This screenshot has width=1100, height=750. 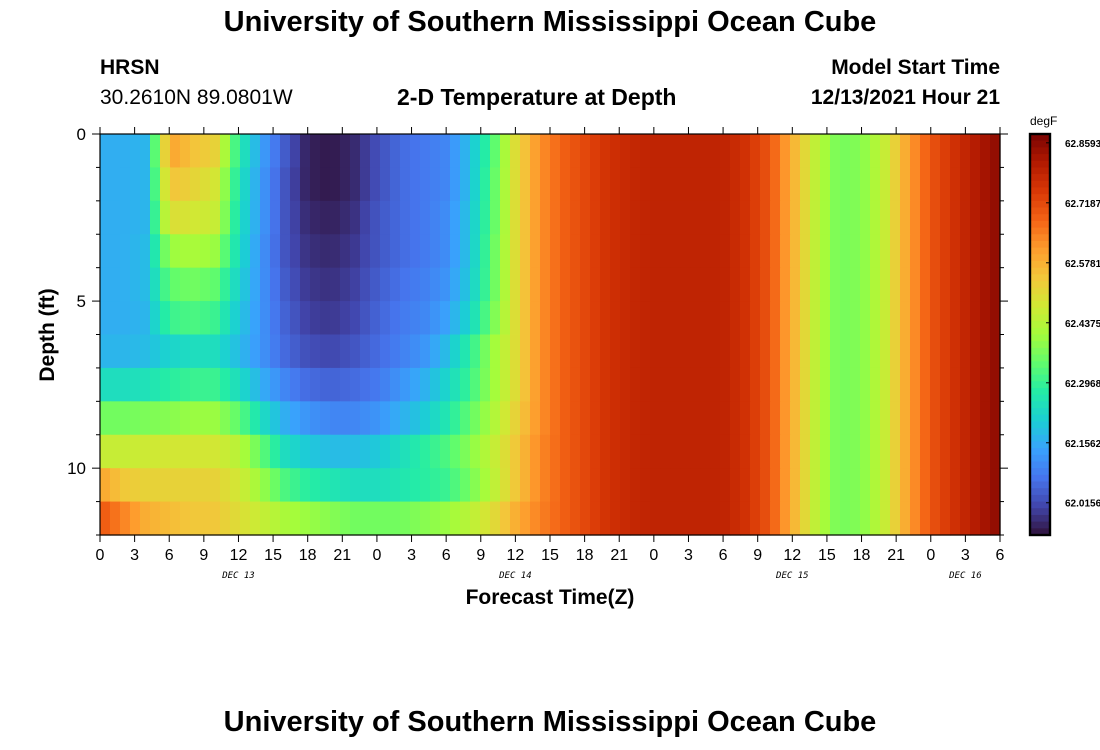 What do you see at coordinates (47, 334) in the screenshot?
I see `y-axis-label: Depth (ft)` at bounding box center [47, 334].